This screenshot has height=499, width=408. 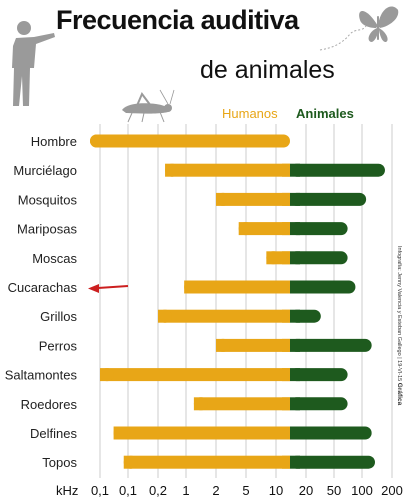 What do you see at coordinates (41, 375) in the screenshot?
I see `category-label-8: Saltamontes` at bounding box center [41, 375].